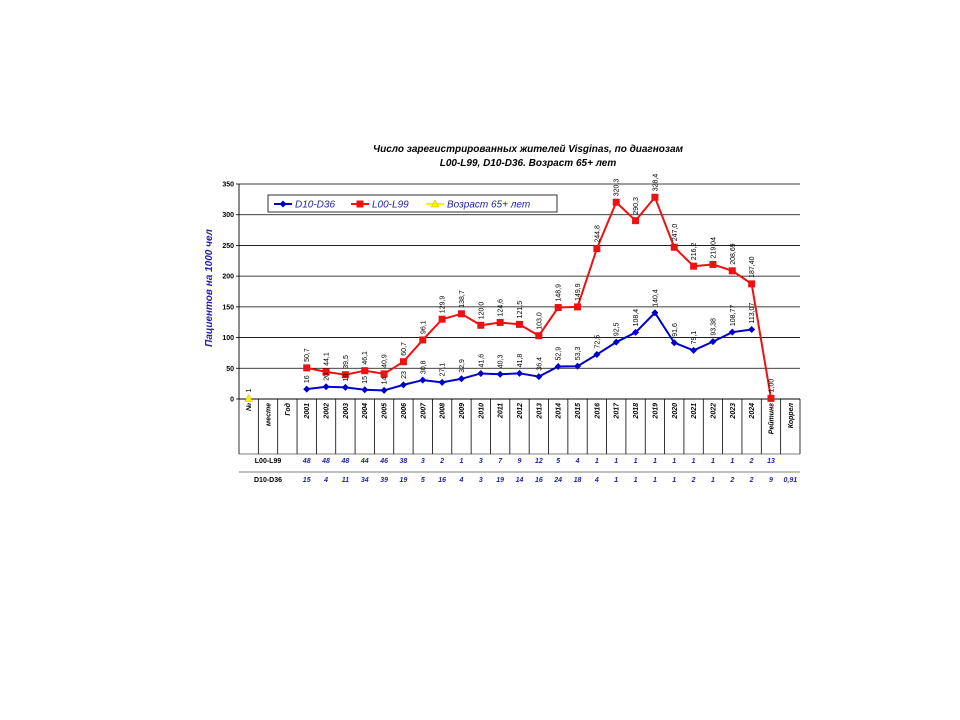 This screenshot has width=960, height=720. What do you see at coordinates (423, 327) in the screenshot?
I see `data-label: 96,1` at bounding box center [423, 327].